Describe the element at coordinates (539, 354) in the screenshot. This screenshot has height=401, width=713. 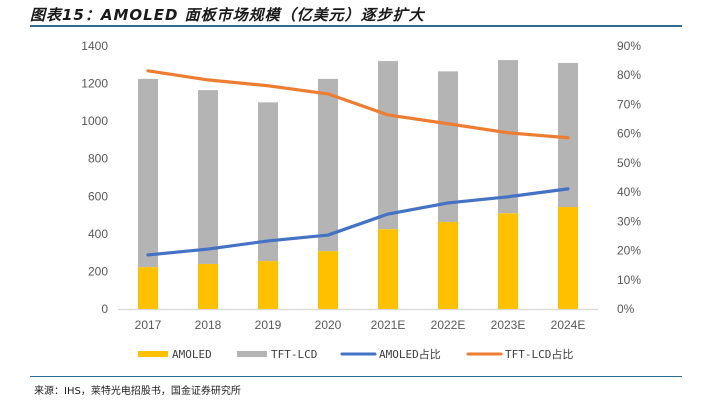
I see `legend-tft-lcd-share-label: TFT-LCD占比` at that location.